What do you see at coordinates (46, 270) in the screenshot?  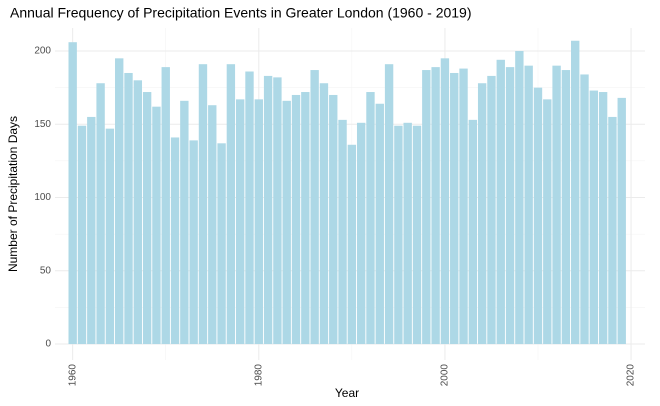 I see `y-tick-label: 50` at bounding box center [46, 270].